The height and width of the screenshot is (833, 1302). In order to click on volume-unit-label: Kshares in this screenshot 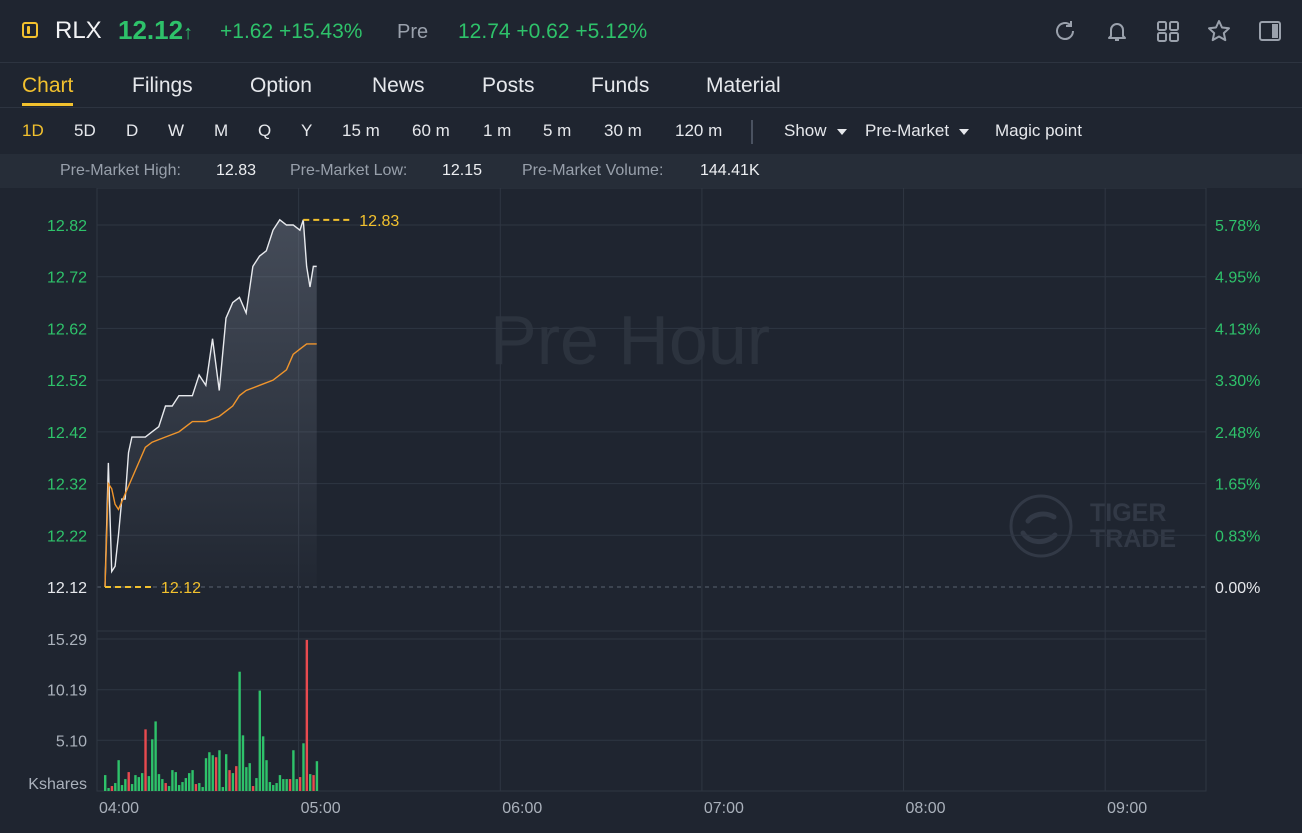, I will do `click(57, 784)`.